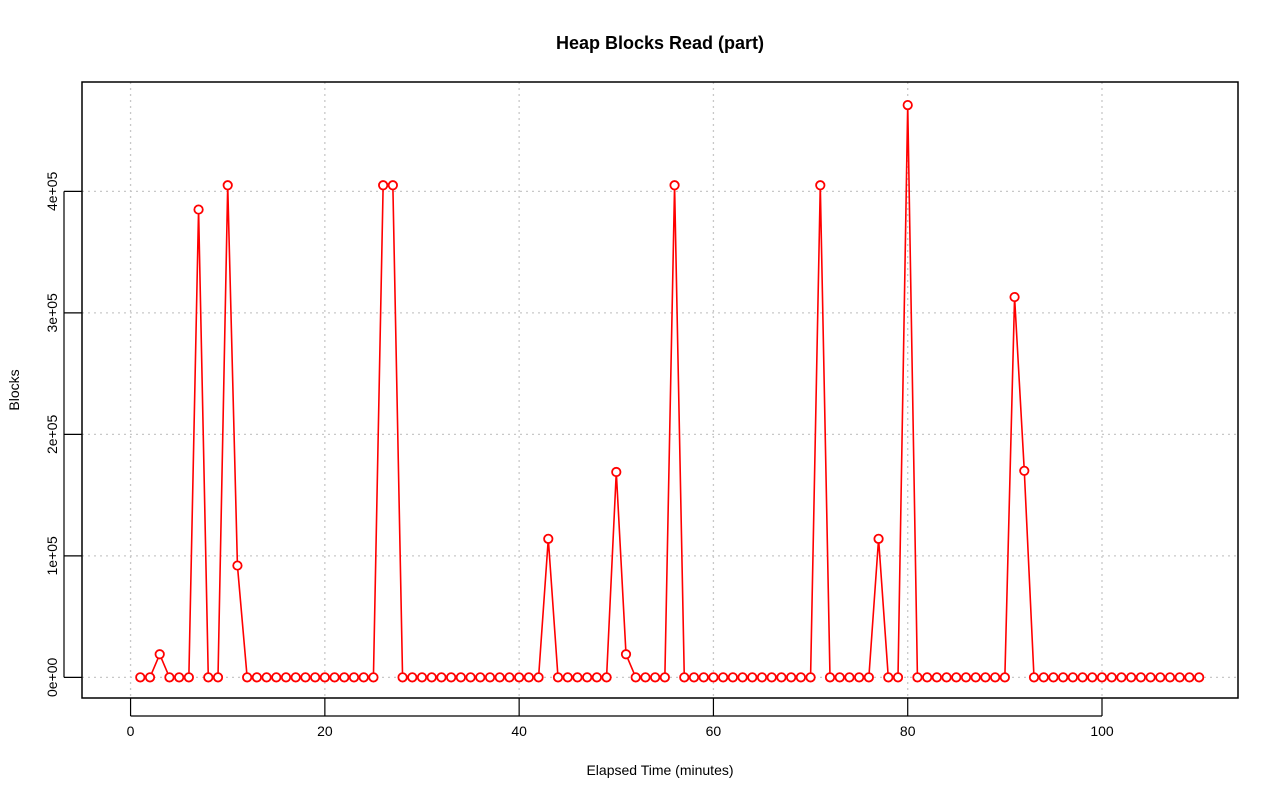 The height and width of the screenshot is (801, 1280). Describe the element at coordinates (714, 731) in the screenshot. I see `x-tick-label: 60` at that location.